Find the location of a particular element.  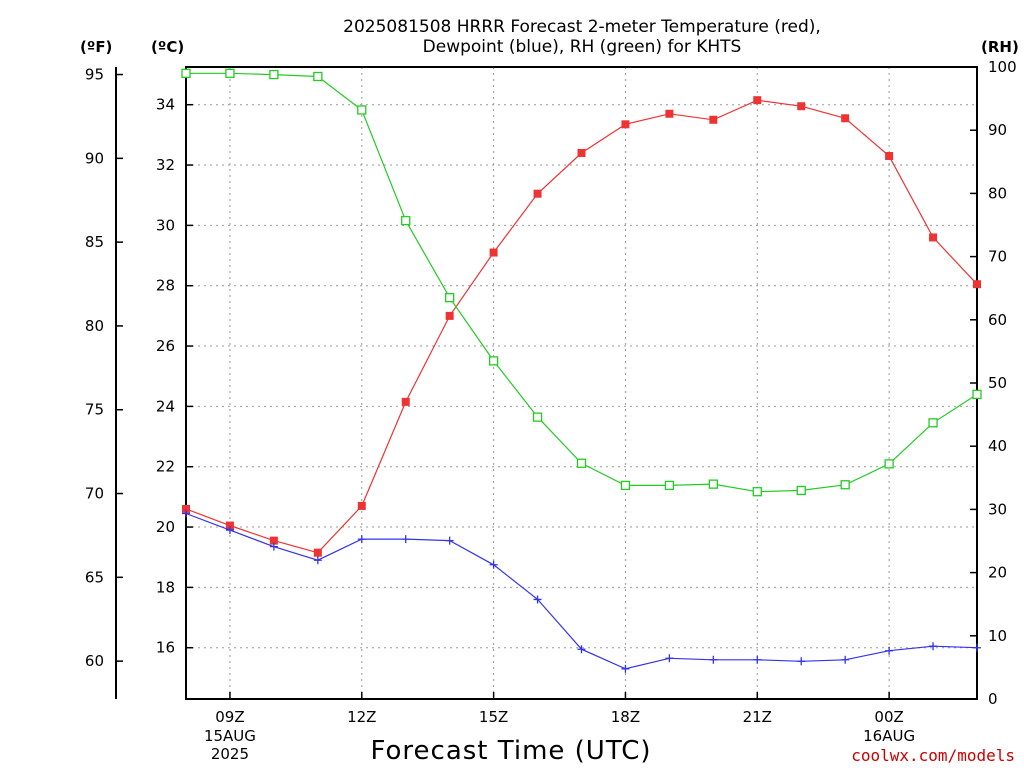

celsius-unit-label: (ºC) is located at coordinates (167, 47).